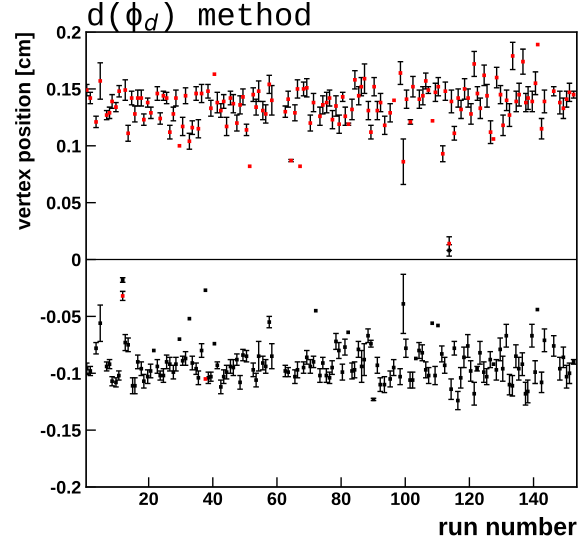 The width and height of the screenshot is (578, 539). What do you see at coordinates (25, 131) in the screenshot?
I see `y-axis-title: vertex position [cm]` at bounding box center [25, 131].